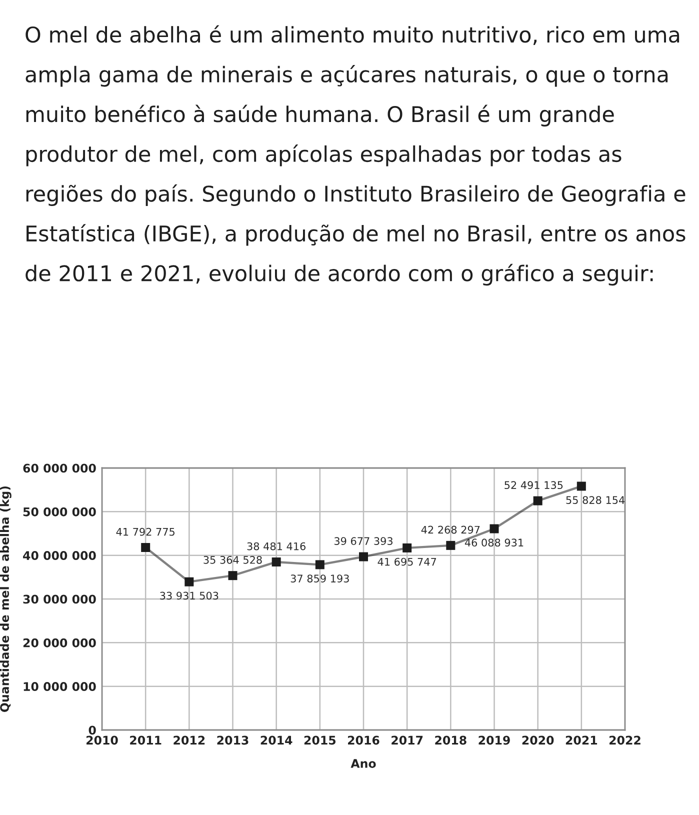 The height and width of the screenshot is (815, 699). Describe the element at coordinates (189, 596) in the screenshot. I see `data-label: 33 931 503` at that location.